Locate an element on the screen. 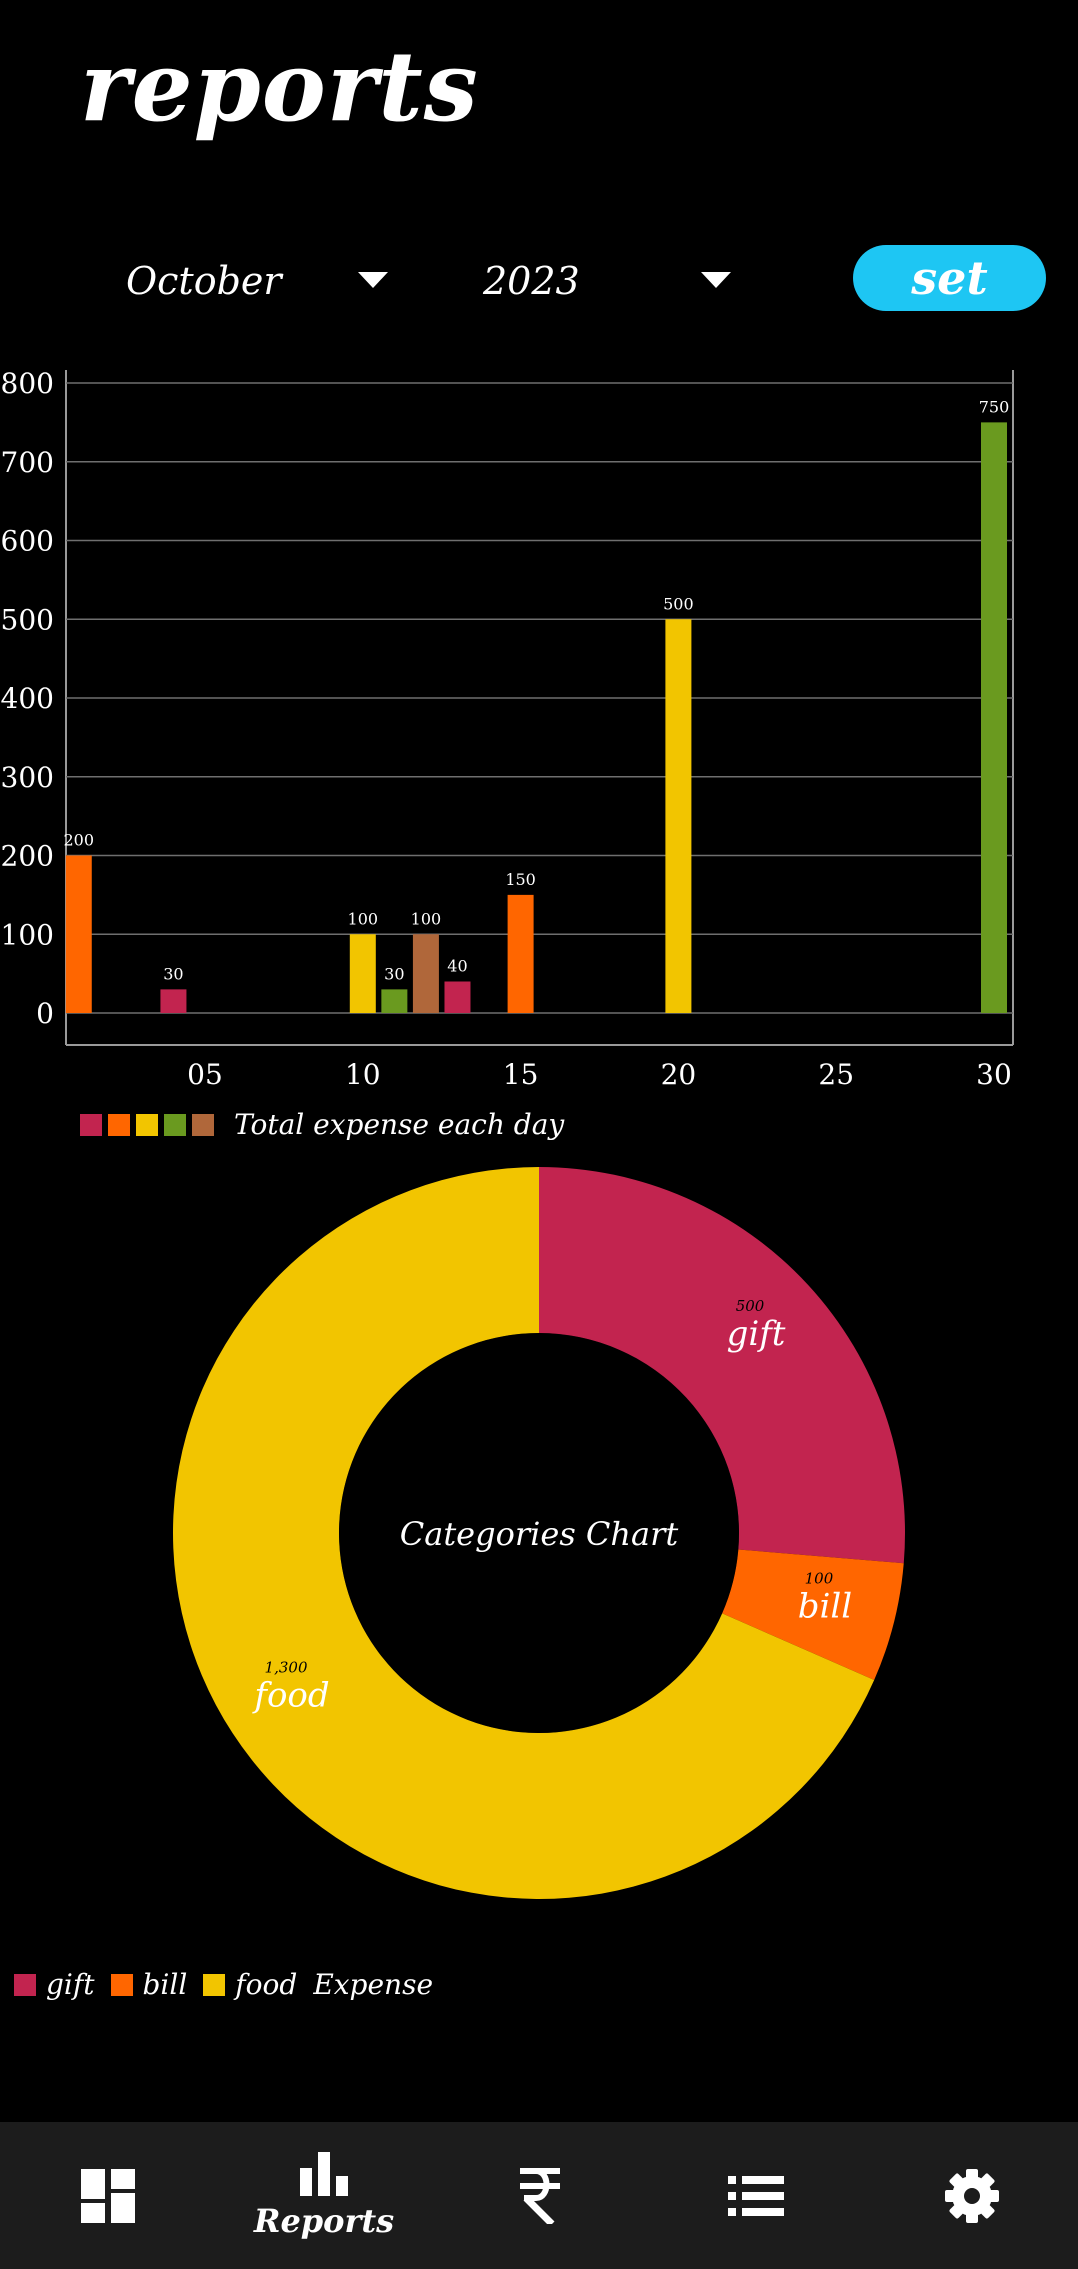 Image resolution: width=1078 pixels, height=2269 pixels. legend-label: gift is located at coordinates (70, 1984).